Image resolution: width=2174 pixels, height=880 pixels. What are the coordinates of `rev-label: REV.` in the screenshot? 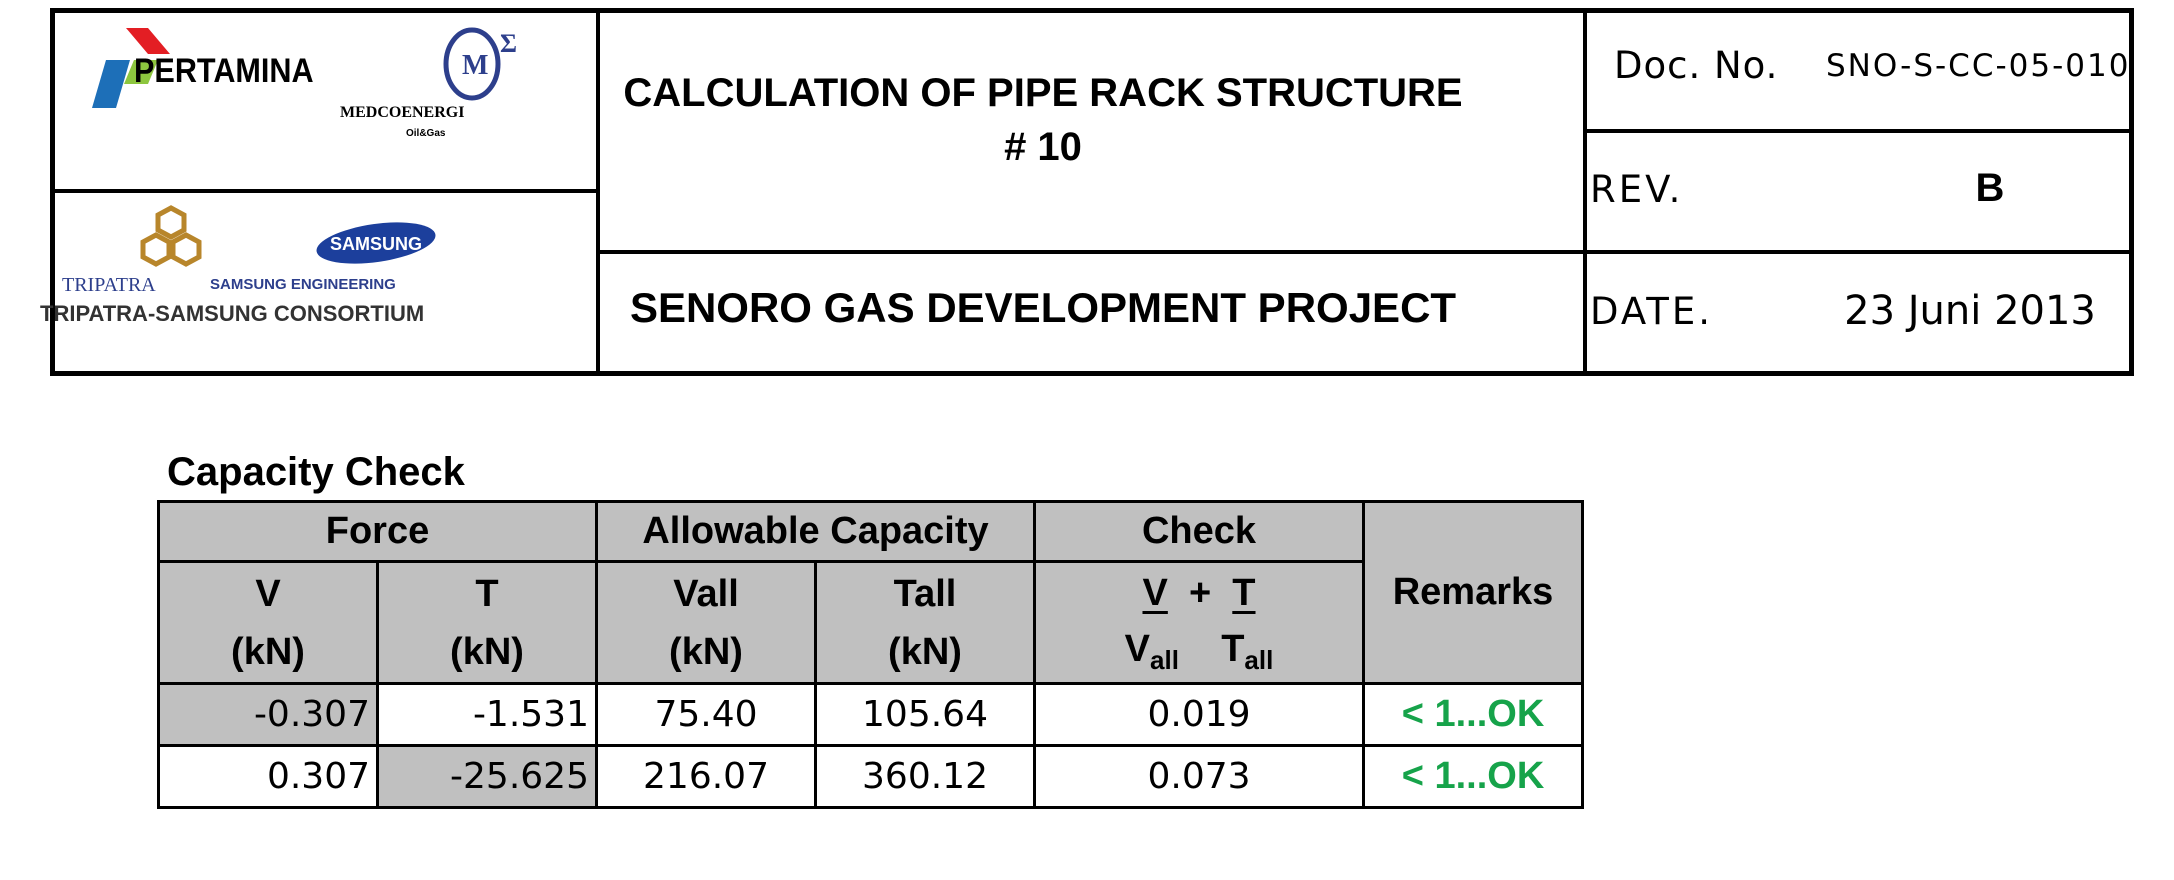 It's located at (1637, 189).